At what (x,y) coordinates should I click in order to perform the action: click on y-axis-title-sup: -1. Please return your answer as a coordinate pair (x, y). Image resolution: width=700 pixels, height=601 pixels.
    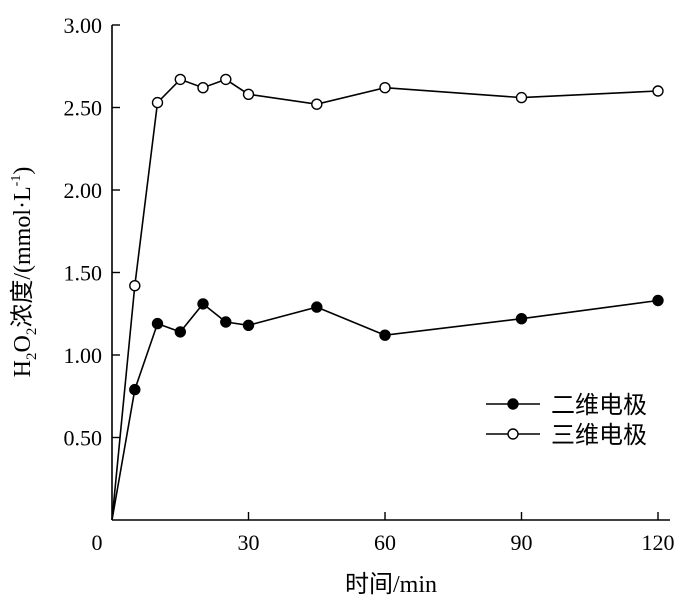
    Looking at the image, I should click on (16, 181).